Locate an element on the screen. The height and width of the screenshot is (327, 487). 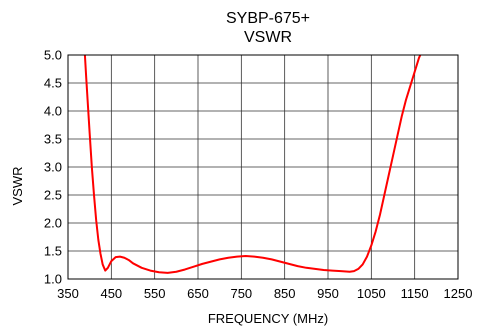
x-tick-label: 350 is located at coordinates (68, 293).